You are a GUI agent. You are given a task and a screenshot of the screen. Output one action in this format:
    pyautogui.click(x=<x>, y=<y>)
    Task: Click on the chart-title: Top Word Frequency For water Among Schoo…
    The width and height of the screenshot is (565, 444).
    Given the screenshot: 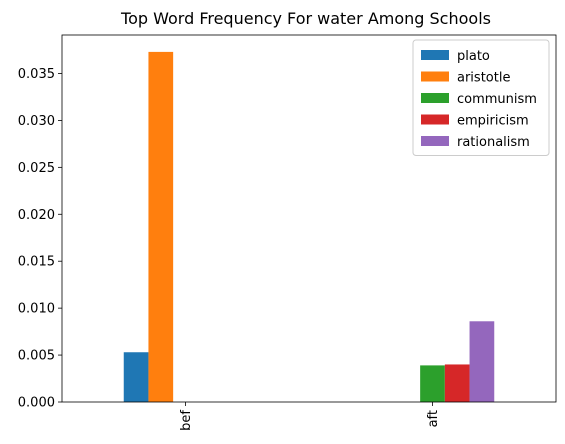 What is the action you would take?
    pyautogui.click(x=305, y=18)
    